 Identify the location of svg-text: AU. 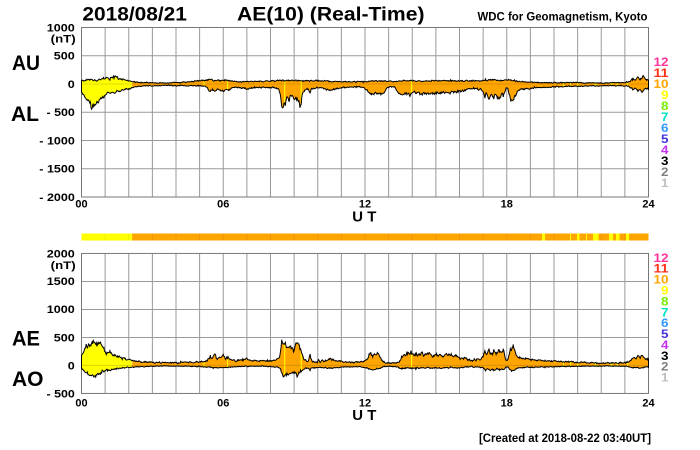
(26, 63).